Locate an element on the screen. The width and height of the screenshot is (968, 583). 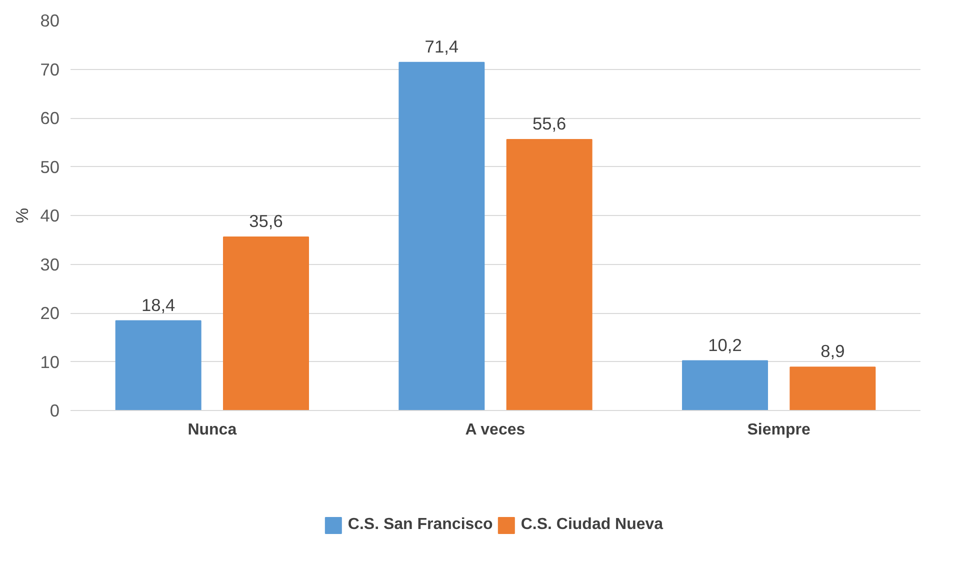
data-label: 18,4 is located at coordinates (158, 304).